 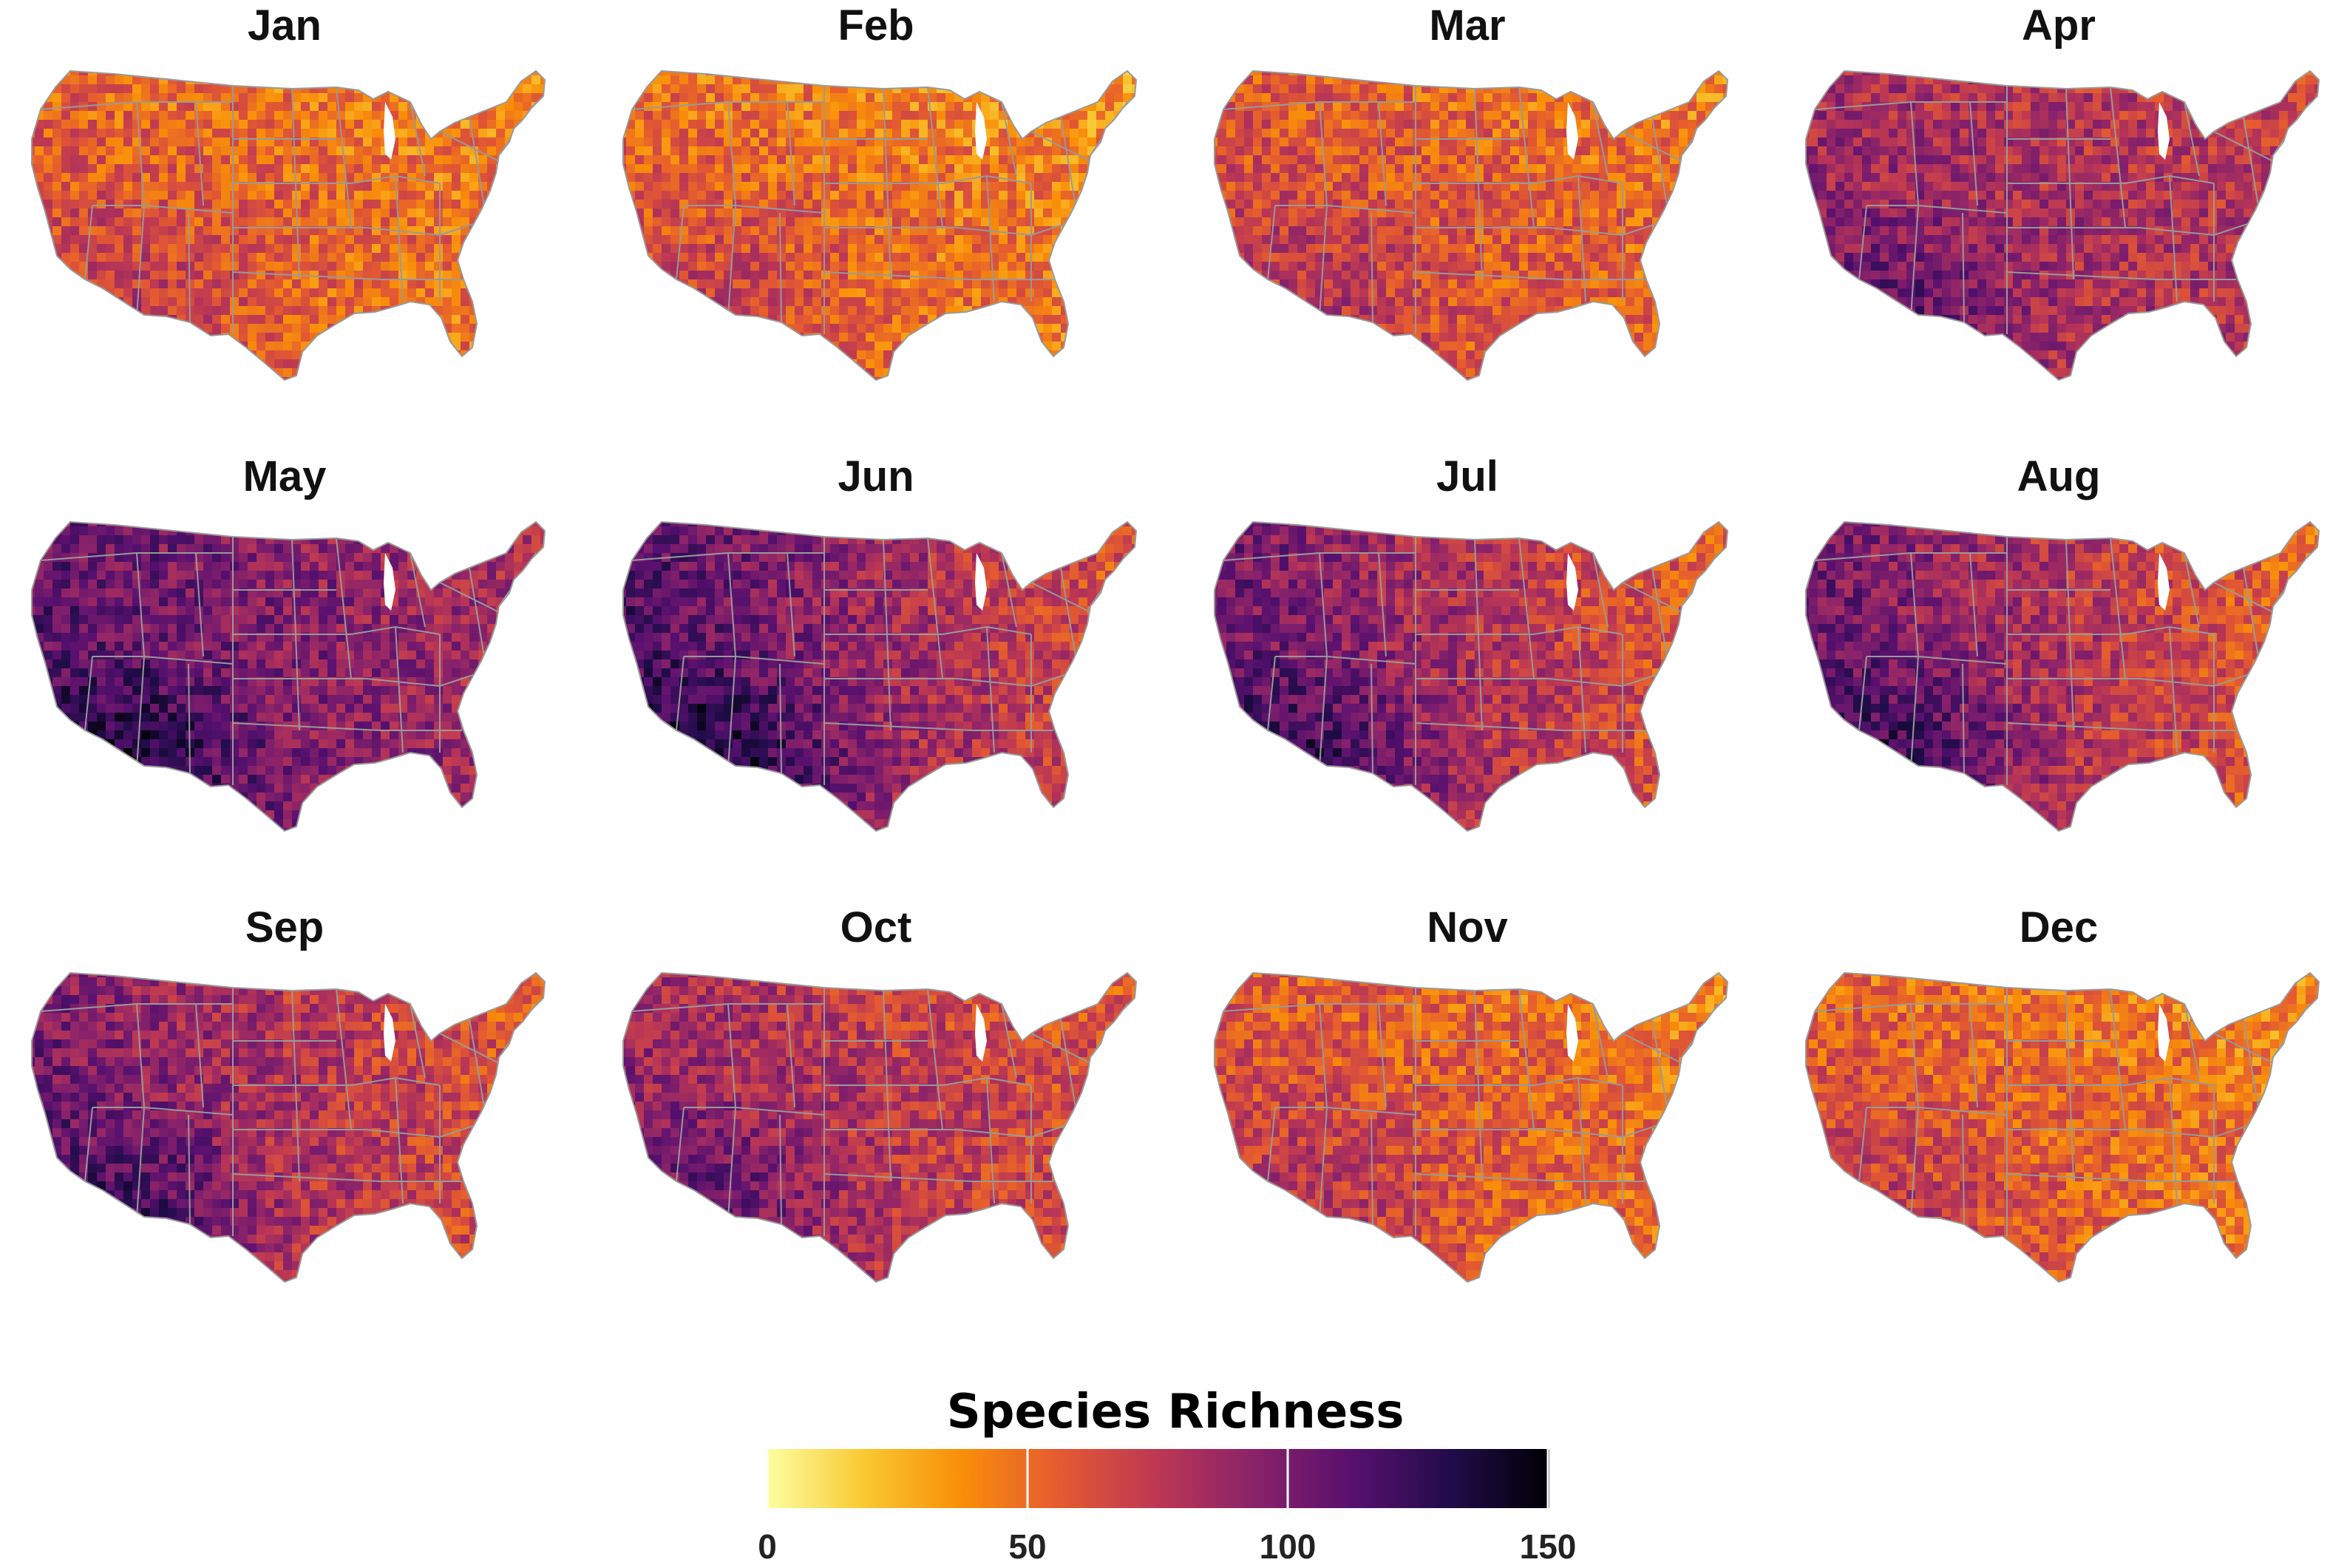 What do you see at coordinates (2057, 477) in the screenshot?
I see `month-title: Aug` at bounding box center [2057, 477].